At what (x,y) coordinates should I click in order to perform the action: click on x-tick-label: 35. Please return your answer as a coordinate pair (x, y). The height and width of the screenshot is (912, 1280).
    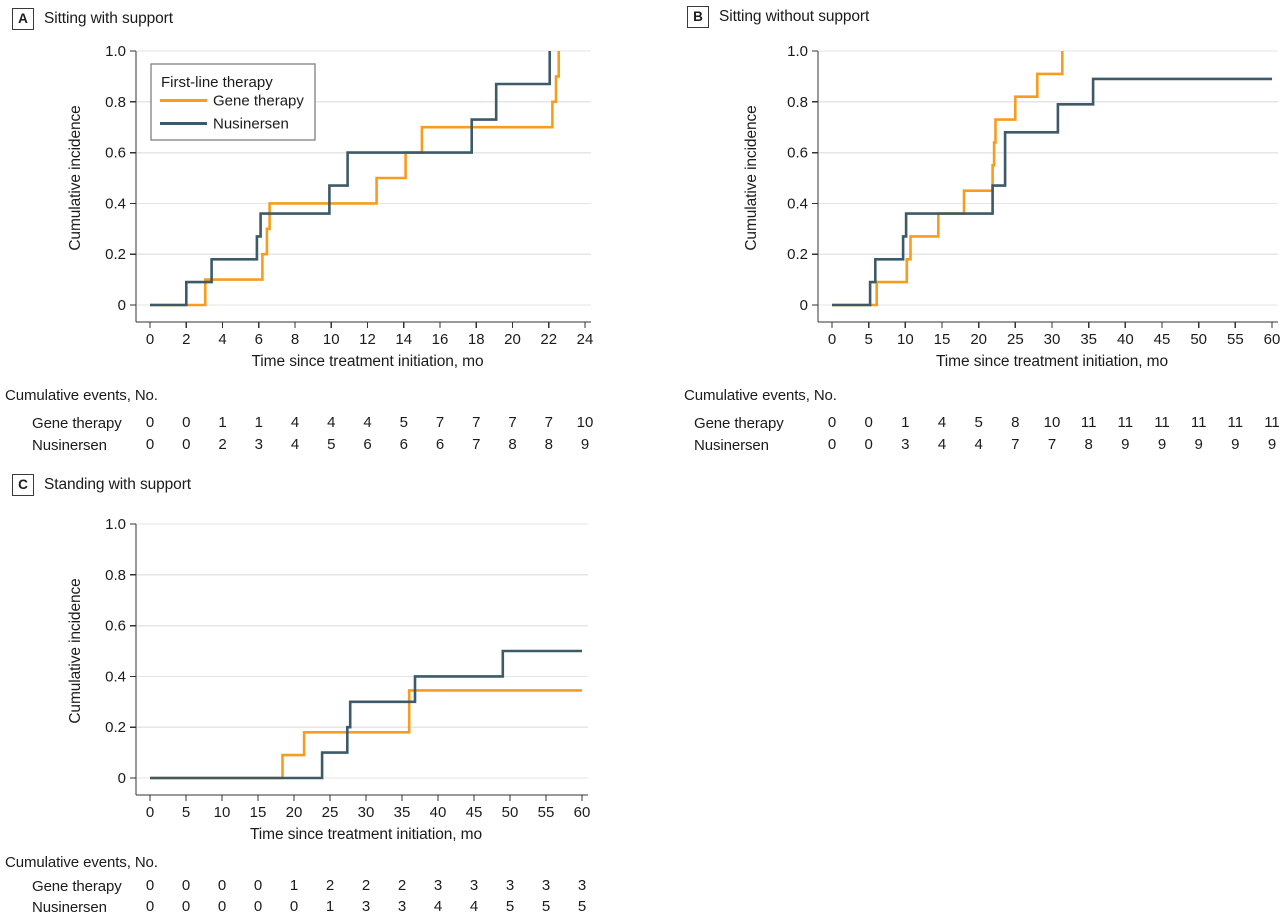
    Looking at the image, I should click on (1088, 339).